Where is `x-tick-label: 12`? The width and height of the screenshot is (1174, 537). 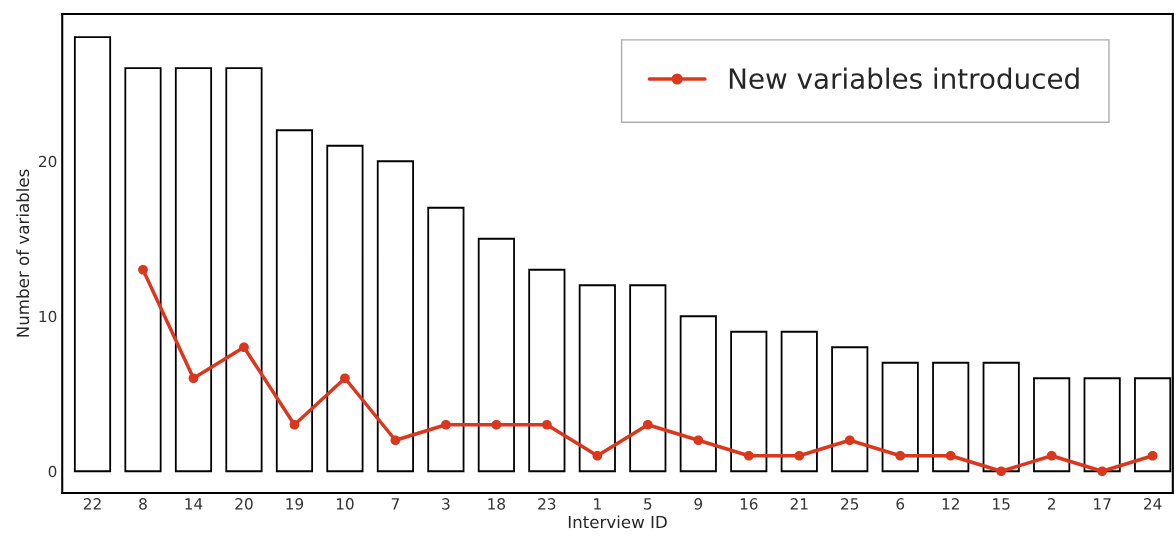 x-tick-label: 12 is located at coordinates (950, 504).